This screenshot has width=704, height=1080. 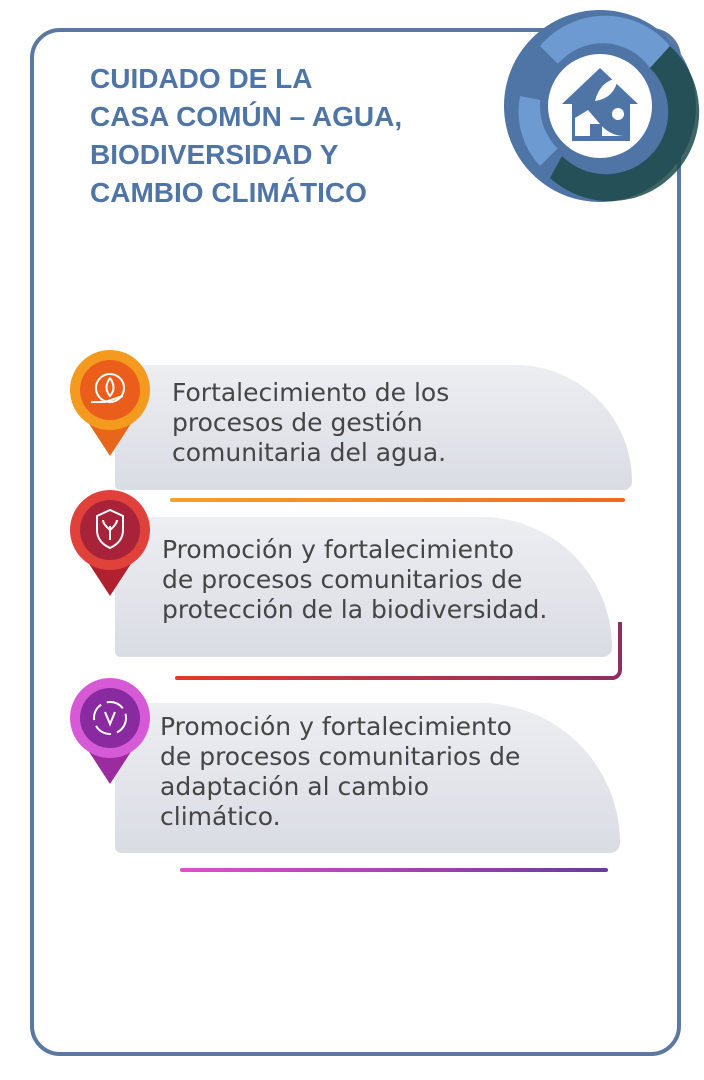 What do you see at coordinates (246, 116) in the screenshot?
I see `title-line: CASA COMÚN – AGUA,` at bounding box center [246, 116].